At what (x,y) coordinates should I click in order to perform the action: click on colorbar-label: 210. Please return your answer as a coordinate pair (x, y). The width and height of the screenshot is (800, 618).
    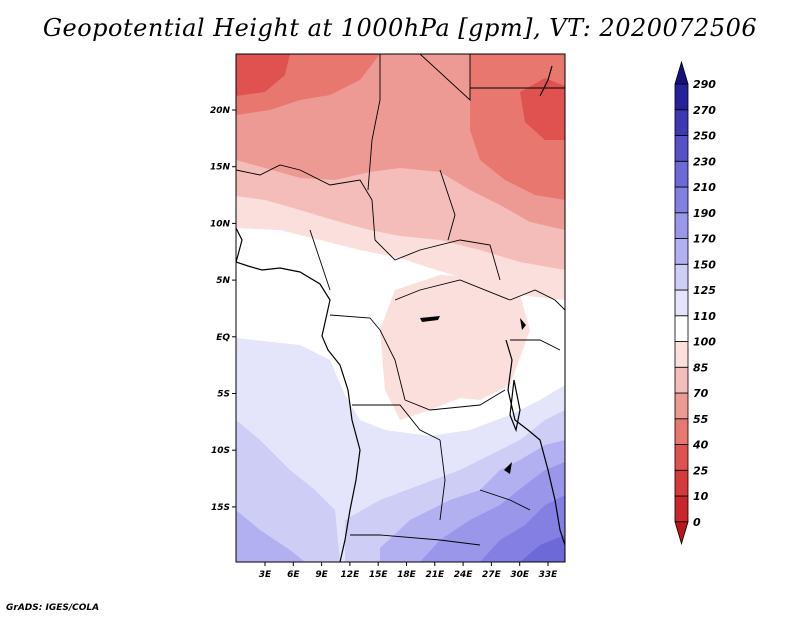
    Looking at the image, I should click on (704, 187).